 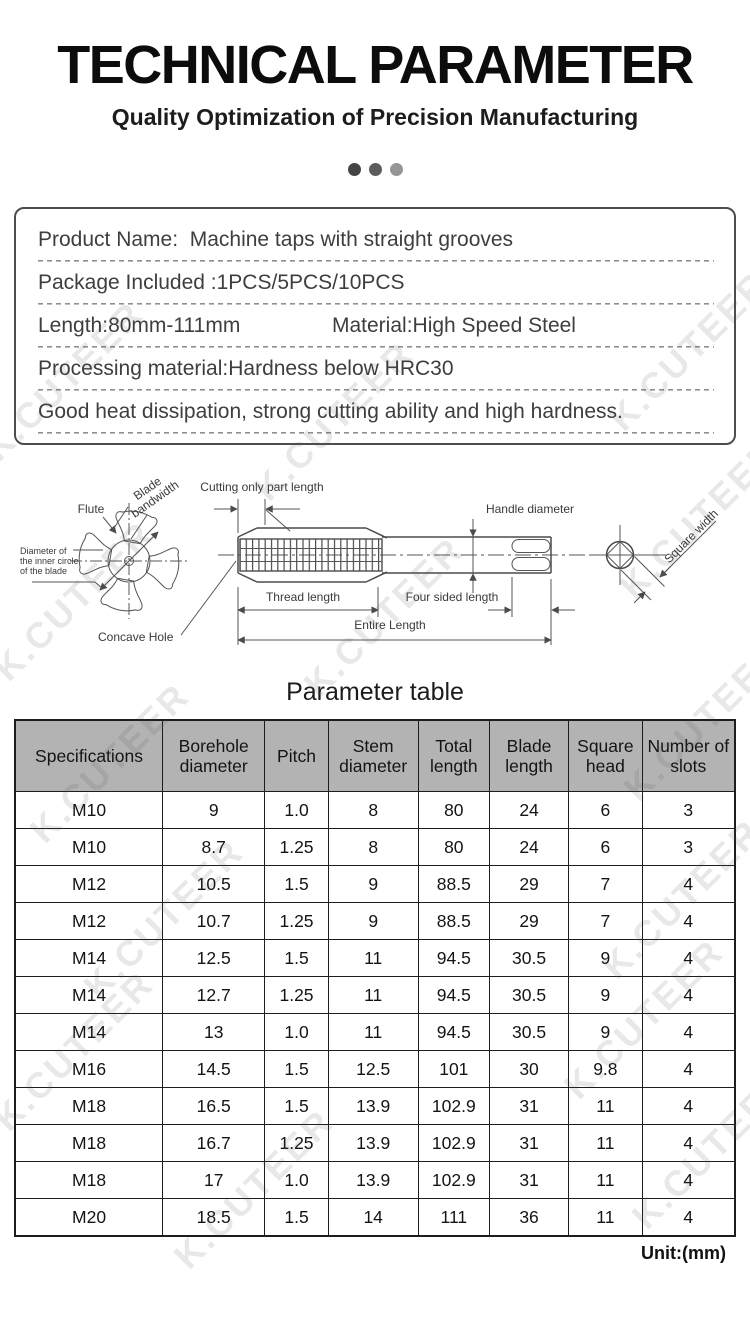 What do you see at coordinates (89, 1106) in the screenshot?
I see `table-cell: M18` at bounding box center [89, 1106].